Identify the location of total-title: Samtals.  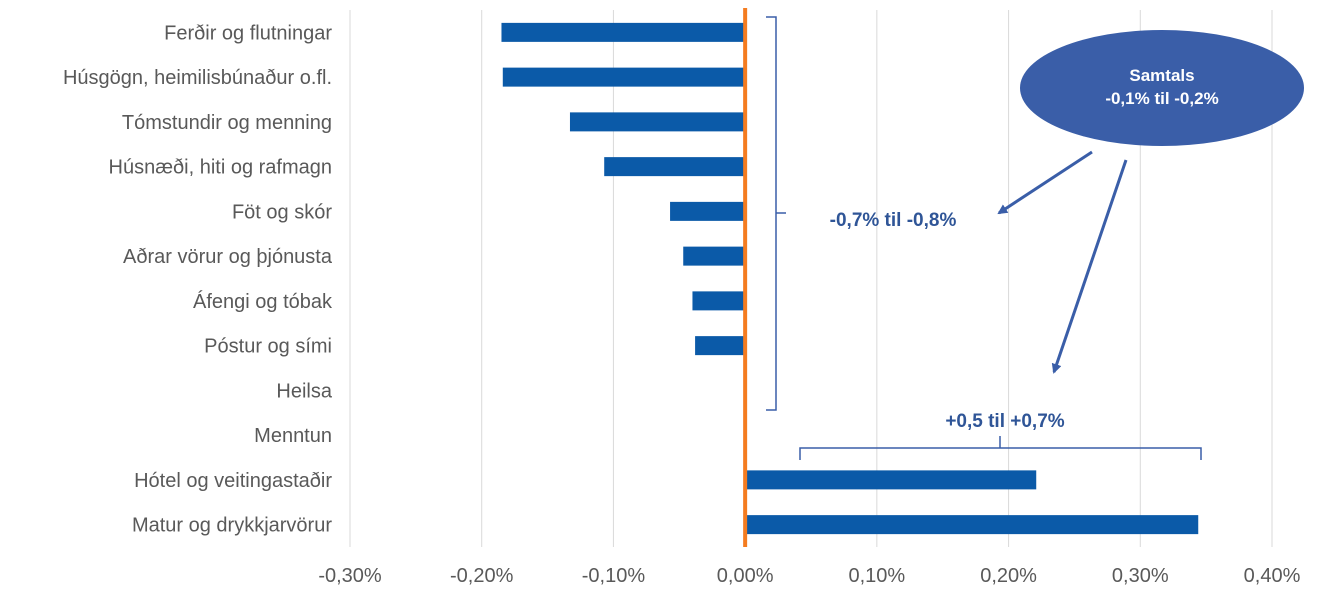
(1161, 75).